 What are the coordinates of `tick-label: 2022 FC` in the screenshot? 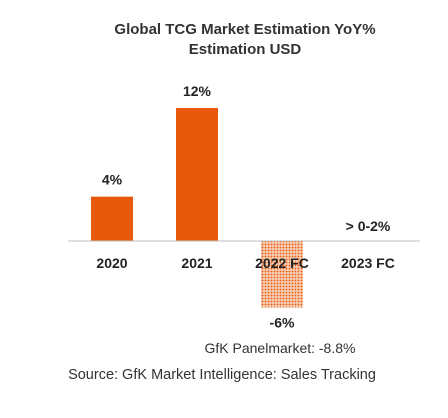 It's located at (282, 263).